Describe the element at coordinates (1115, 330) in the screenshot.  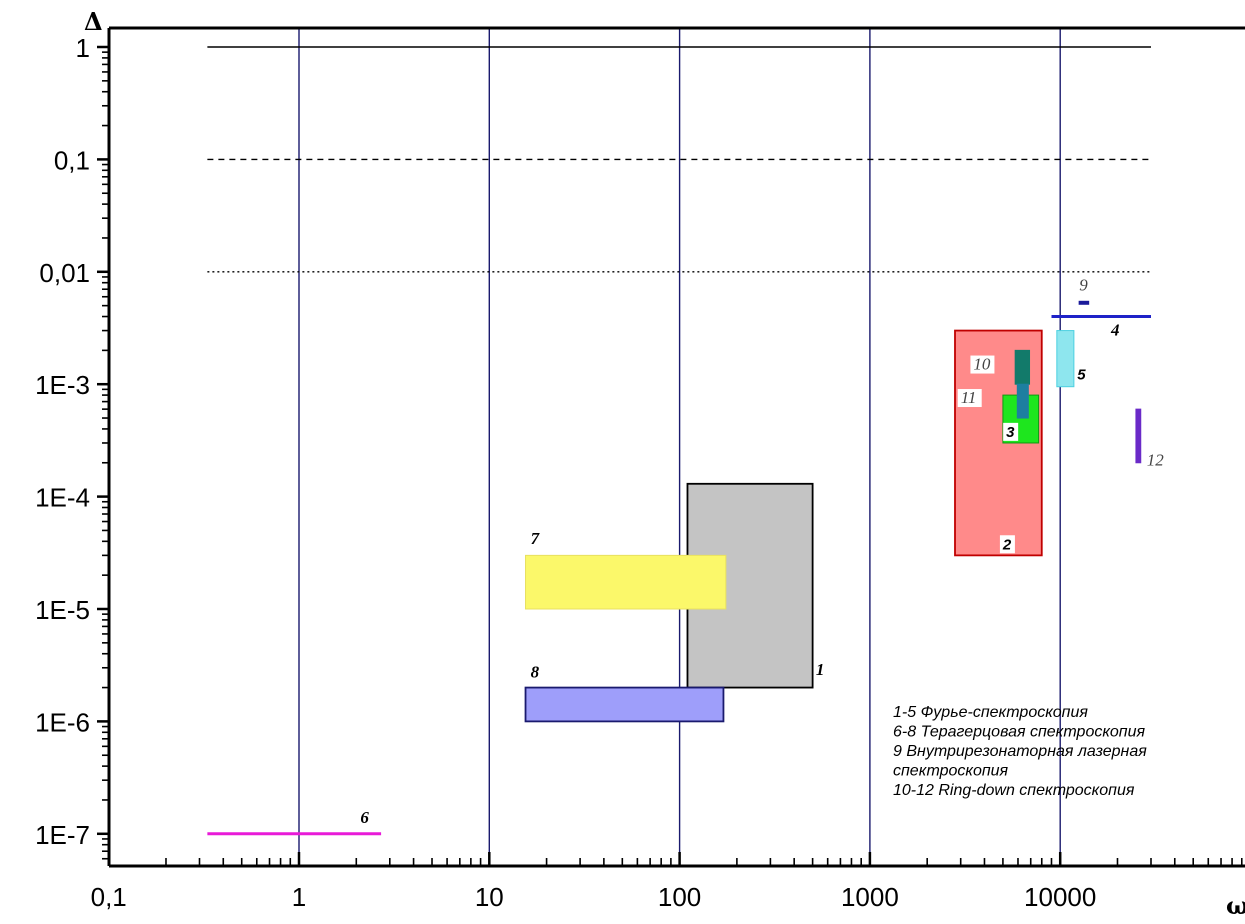
I see `region-4-label: 4` at that location.